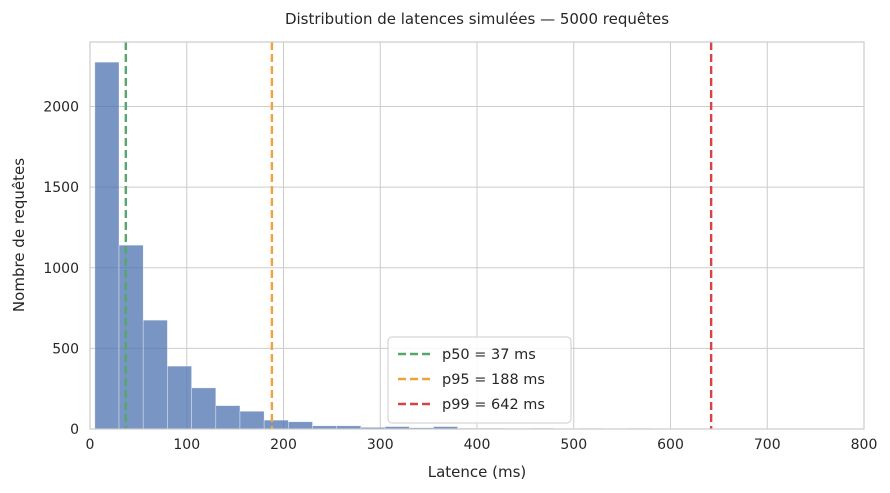 The width and height of the screenshot is (890, 493). Describe the element at coordinates (186, 445) in the screenshot. I see `x-tick-label: 100` at that location.